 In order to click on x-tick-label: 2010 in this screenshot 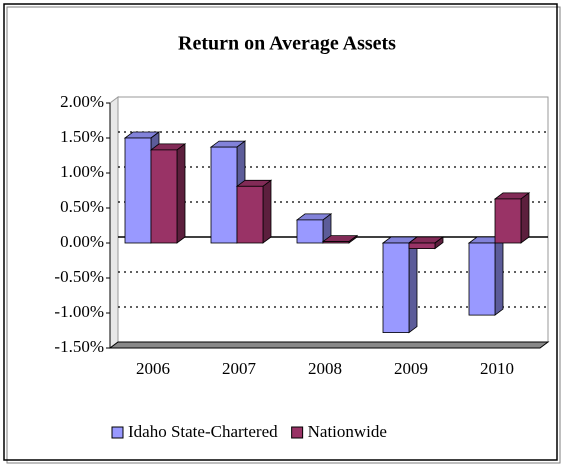, I will do `click(497, 368)`.